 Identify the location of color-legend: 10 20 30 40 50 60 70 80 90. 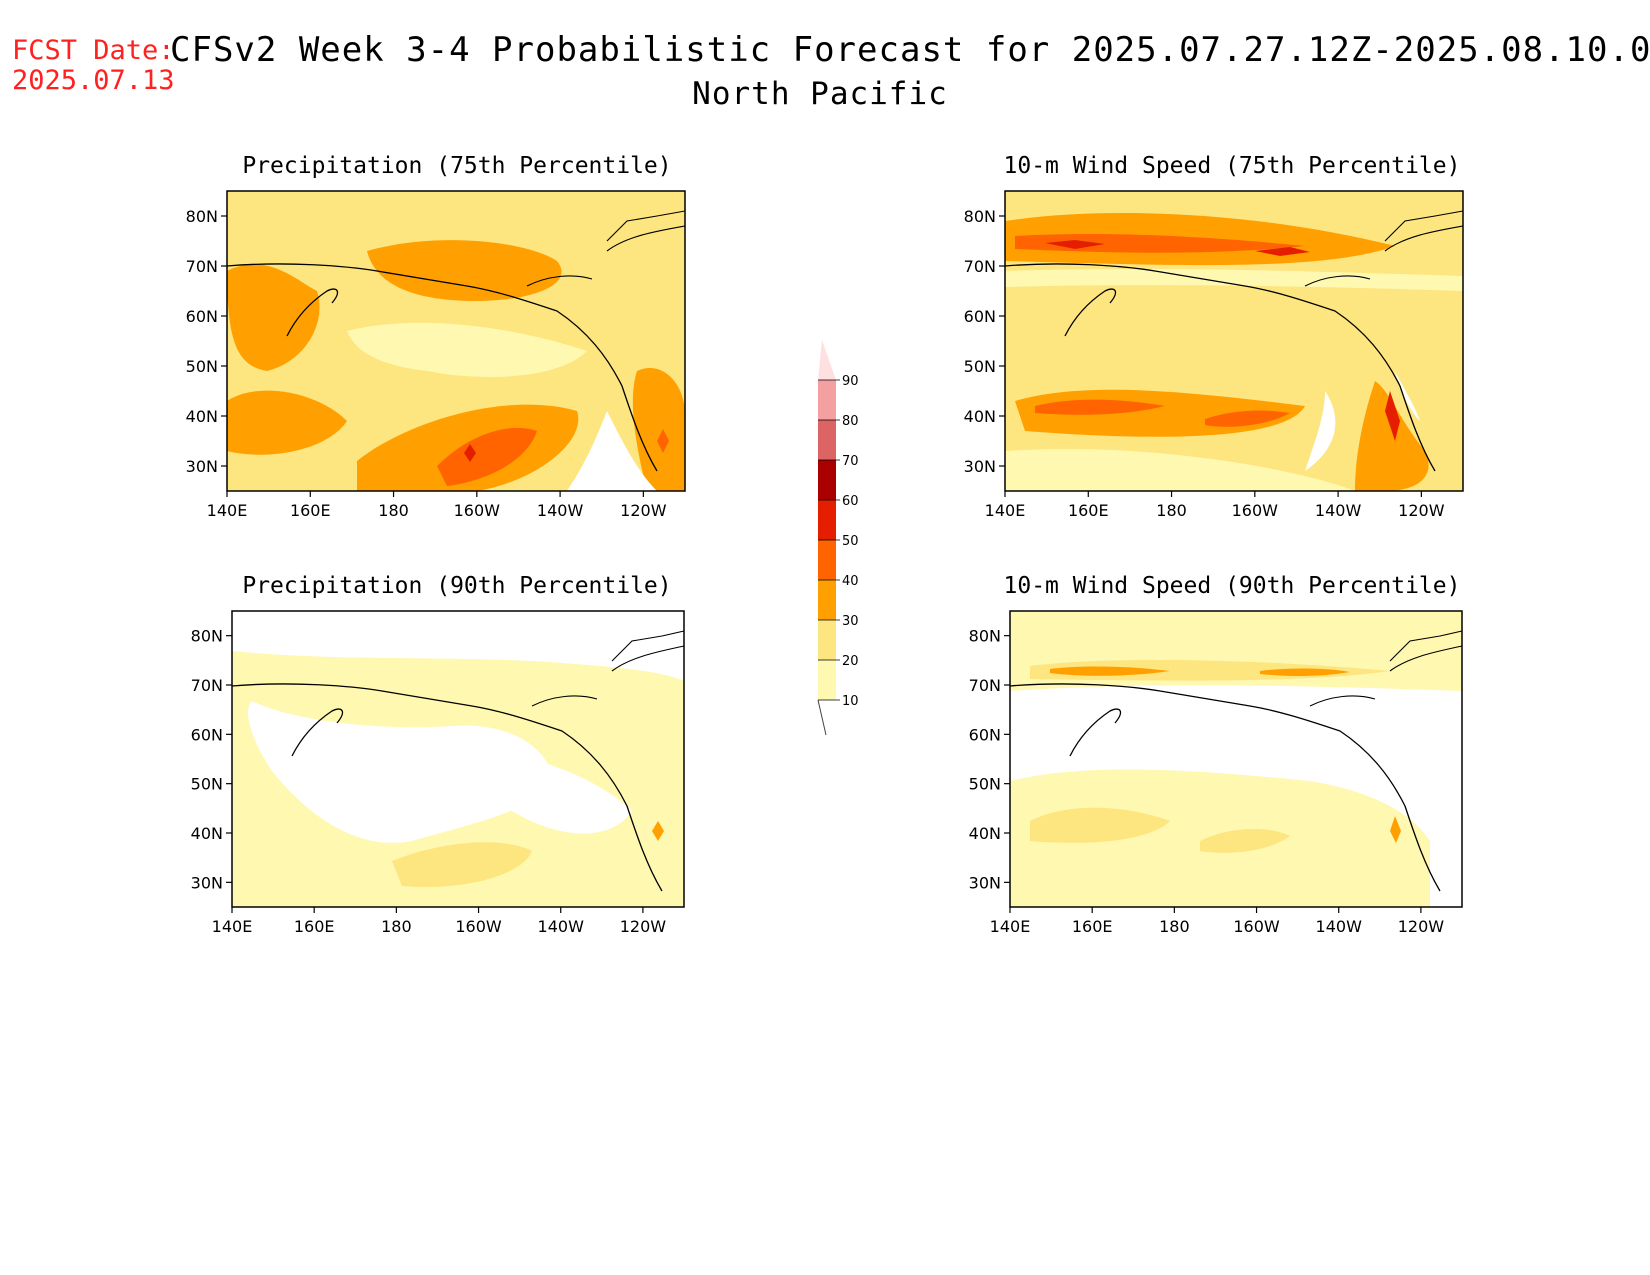
(838, 538).